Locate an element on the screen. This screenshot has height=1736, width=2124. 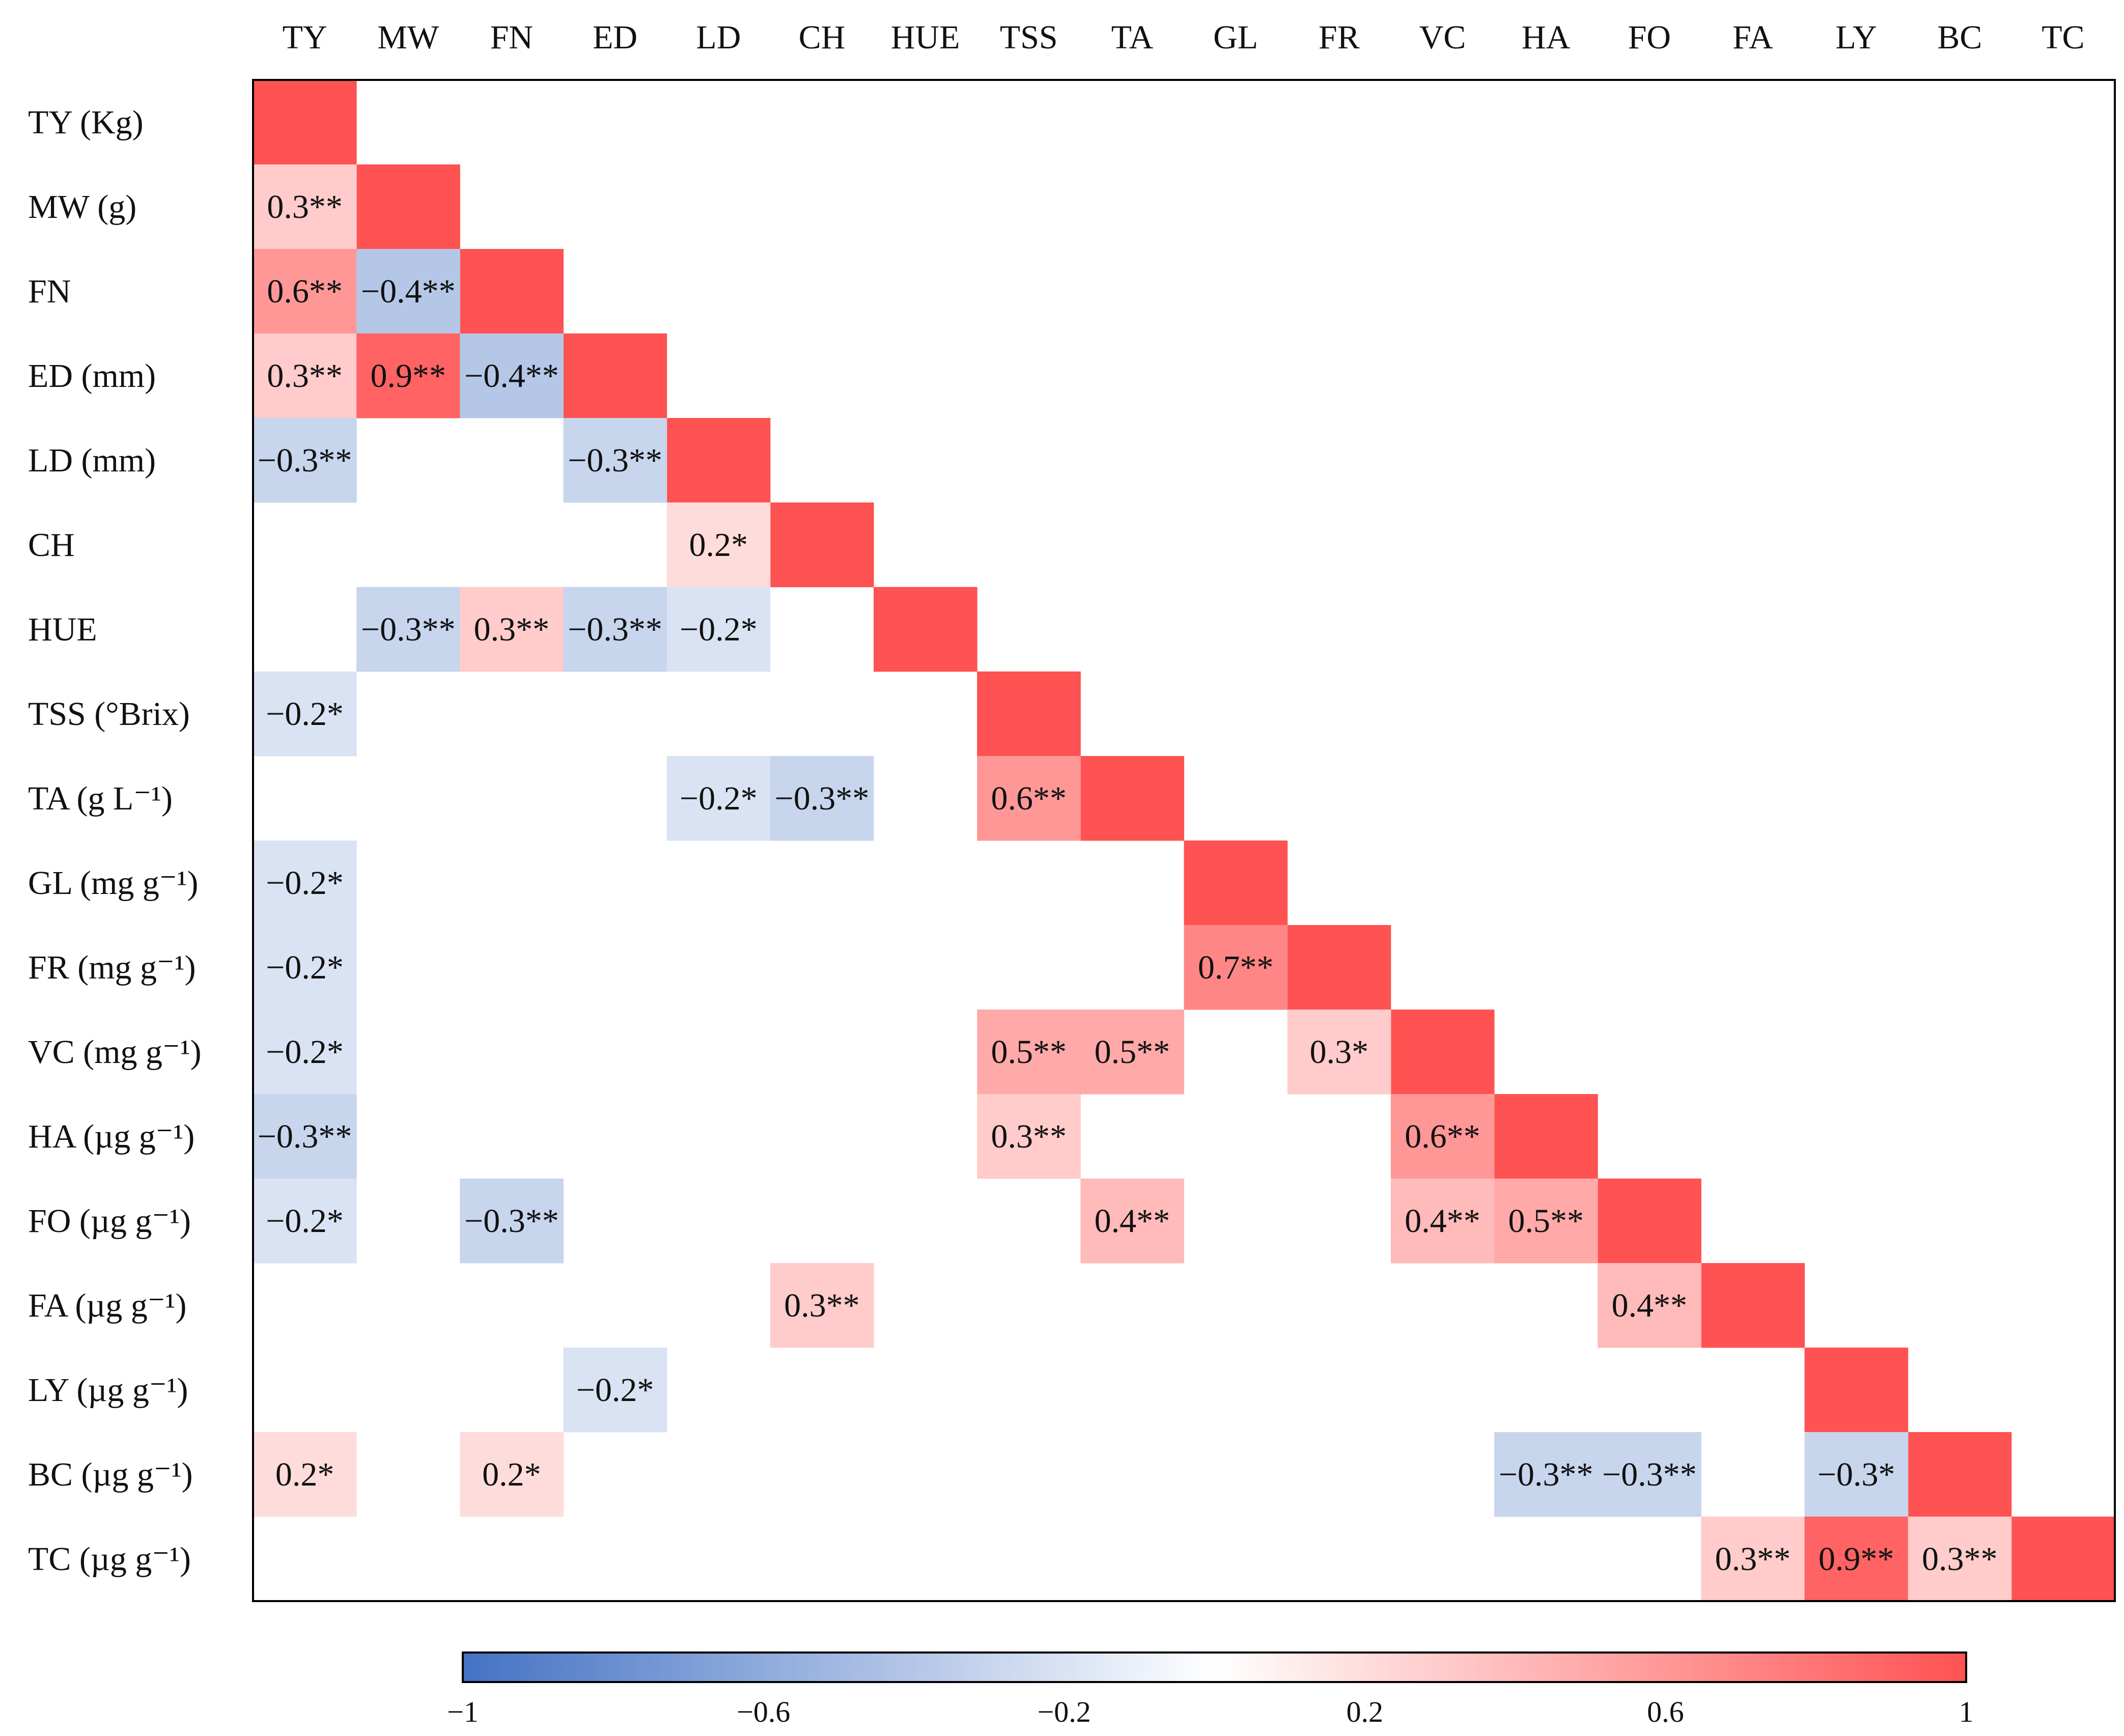
cell-value-label: 0.7** is located at coordinates (1236, 967).